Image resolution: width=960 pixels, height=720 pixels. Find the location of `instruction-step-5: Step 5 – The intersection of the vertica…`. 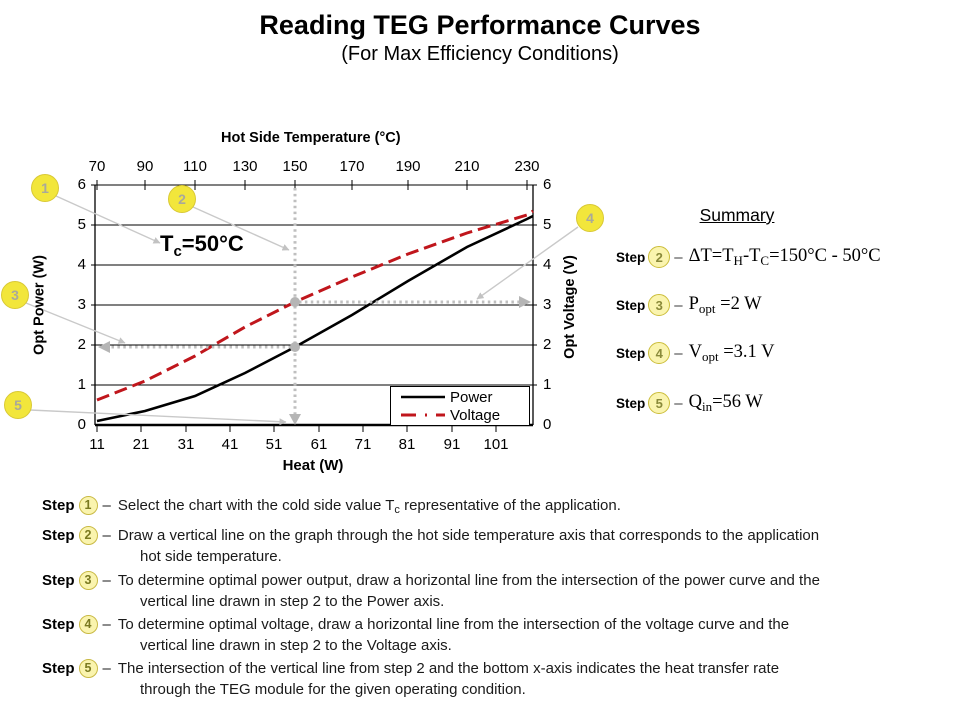

instruction-step-5: Step 5 – The intersection of the vertica… is located at coordinates (410, 668).